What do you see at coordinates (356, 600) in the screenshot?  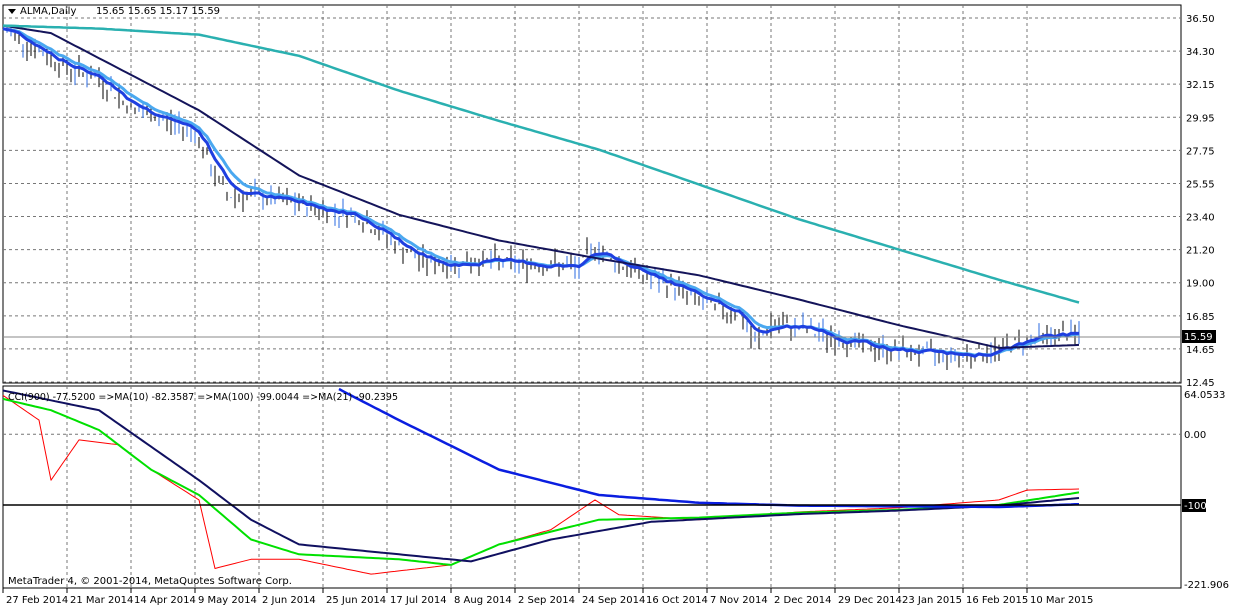 I see `x-tick-label: 25 Jun 2014` at bounding box center [356, 600].